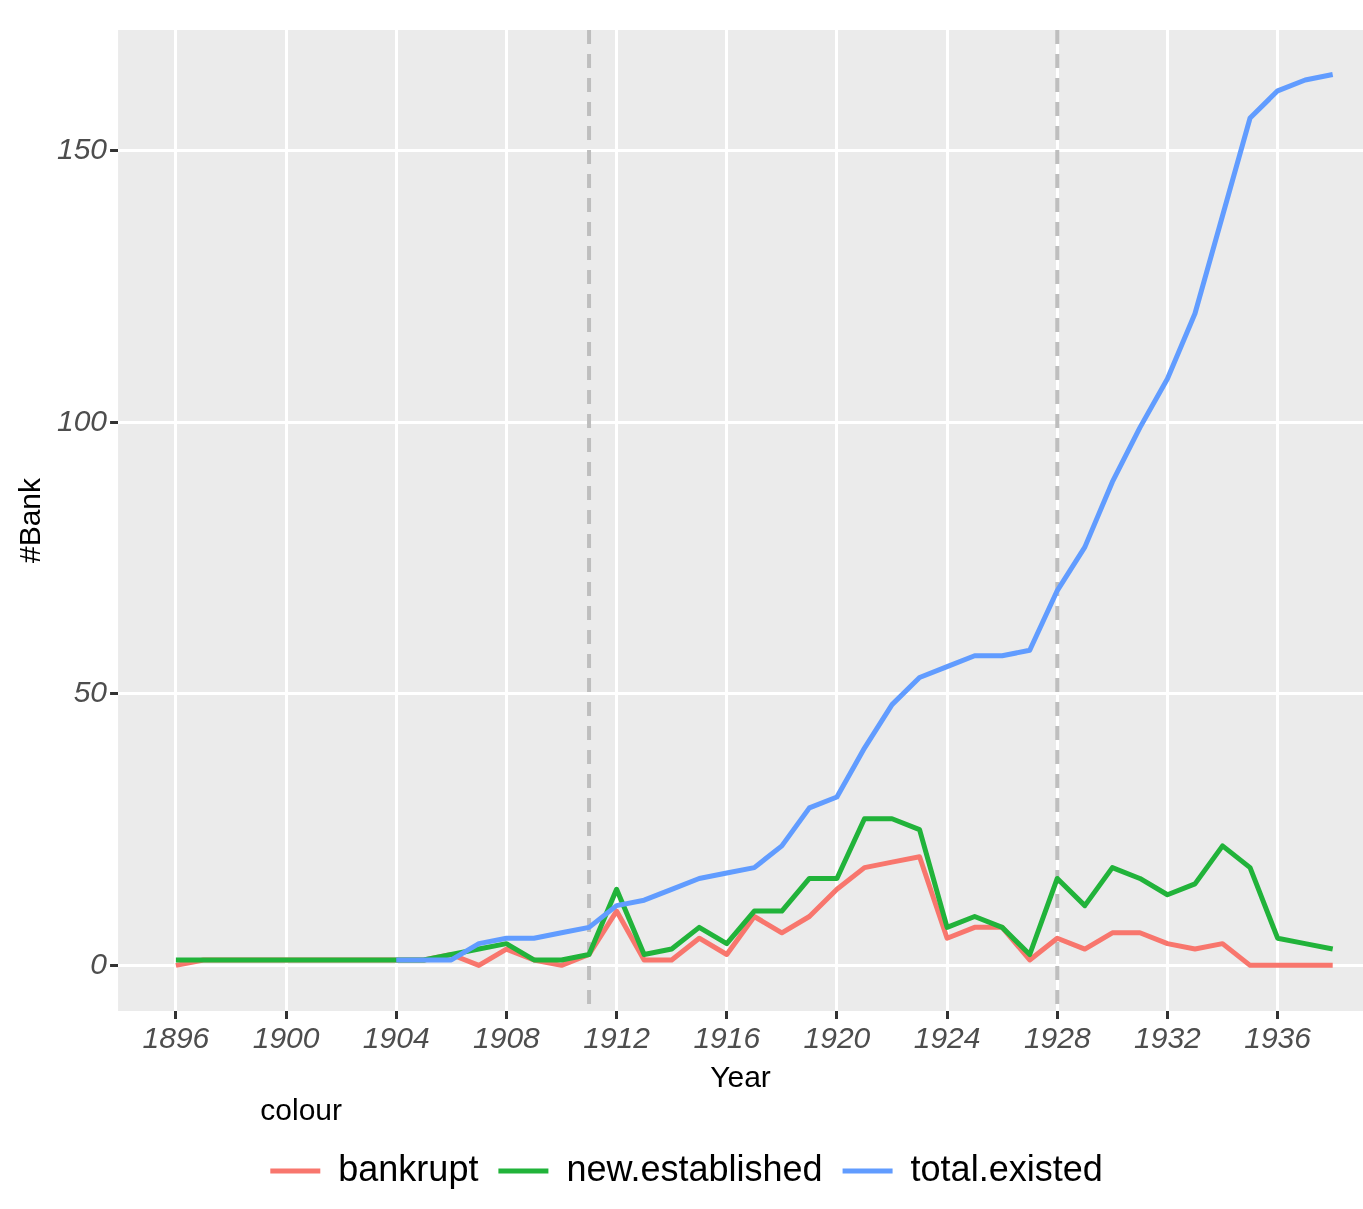 The height and width of the screenshot is (1209, 1363). What do you see at coordinates (396, 1038) in the screenshot?
I see `x-tick-label: 1904` at bounding box center [396, 1038].